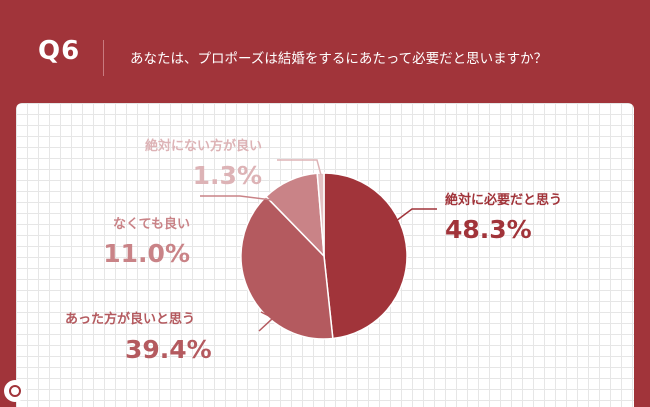 The height and width of the screenshot is (407, 650). I want to click on header-divider, so click(103, 58).